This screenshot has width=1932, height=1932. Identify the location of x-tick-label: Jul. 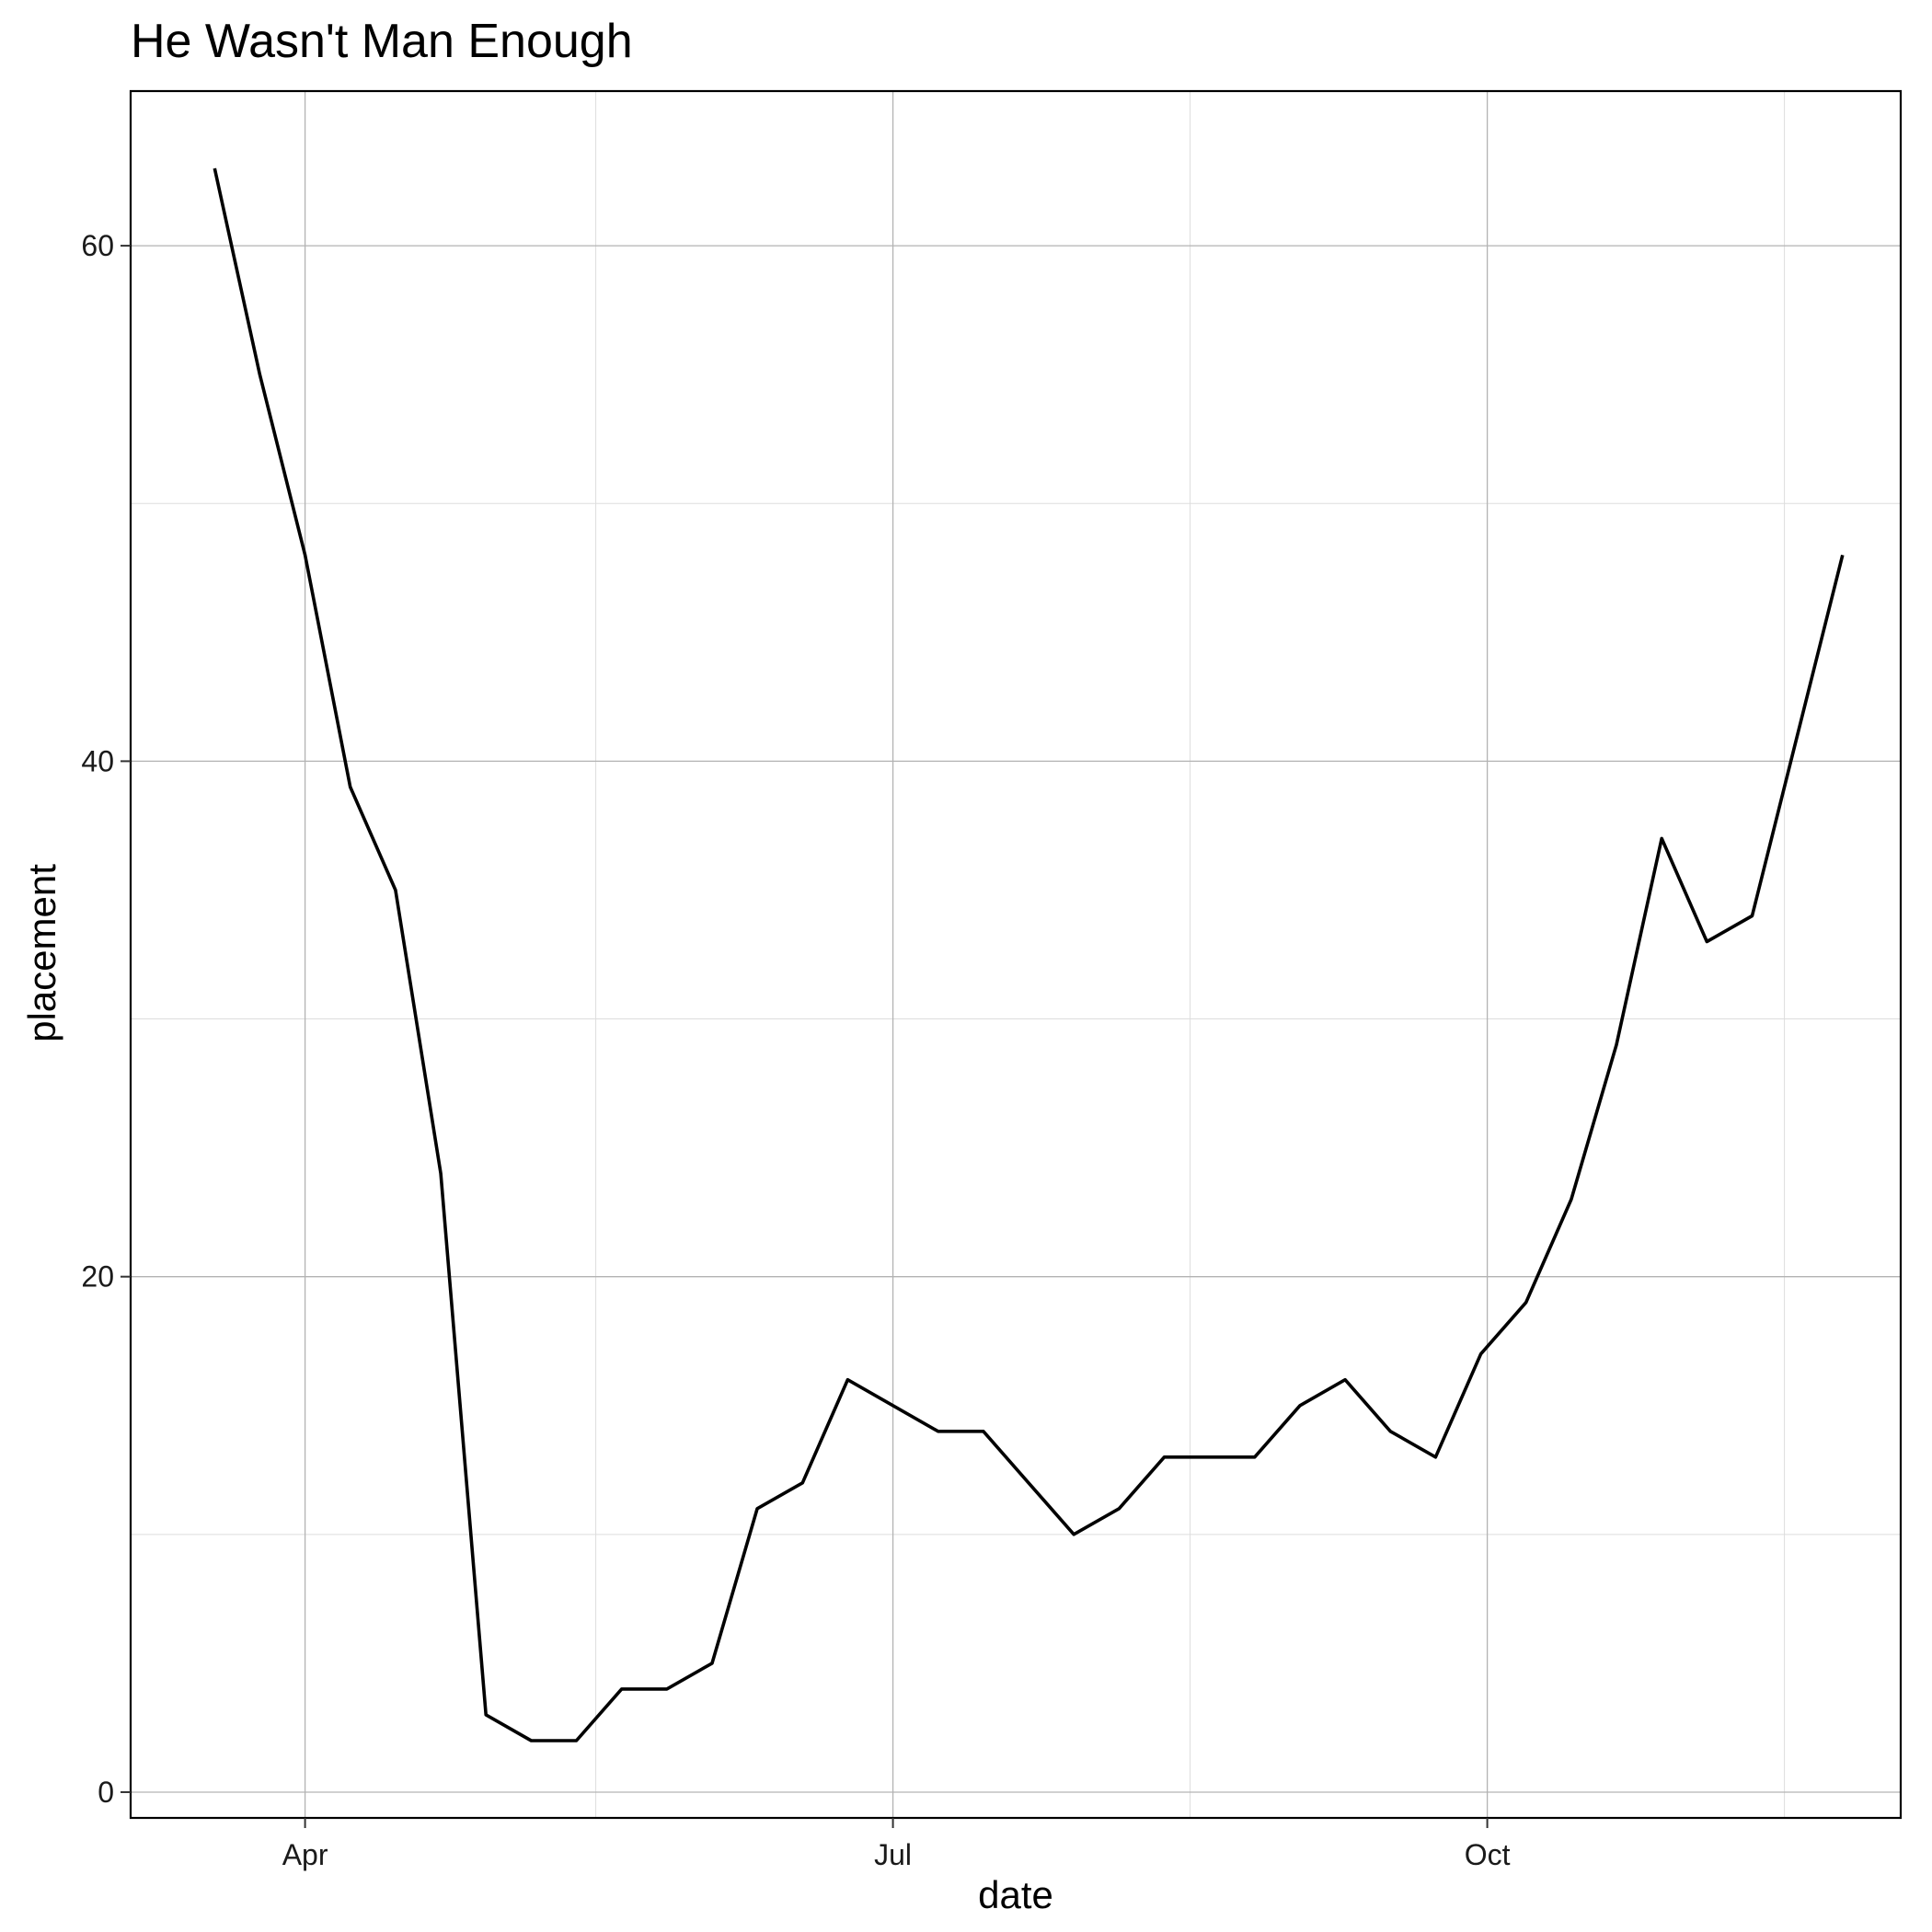
(893, 1854).